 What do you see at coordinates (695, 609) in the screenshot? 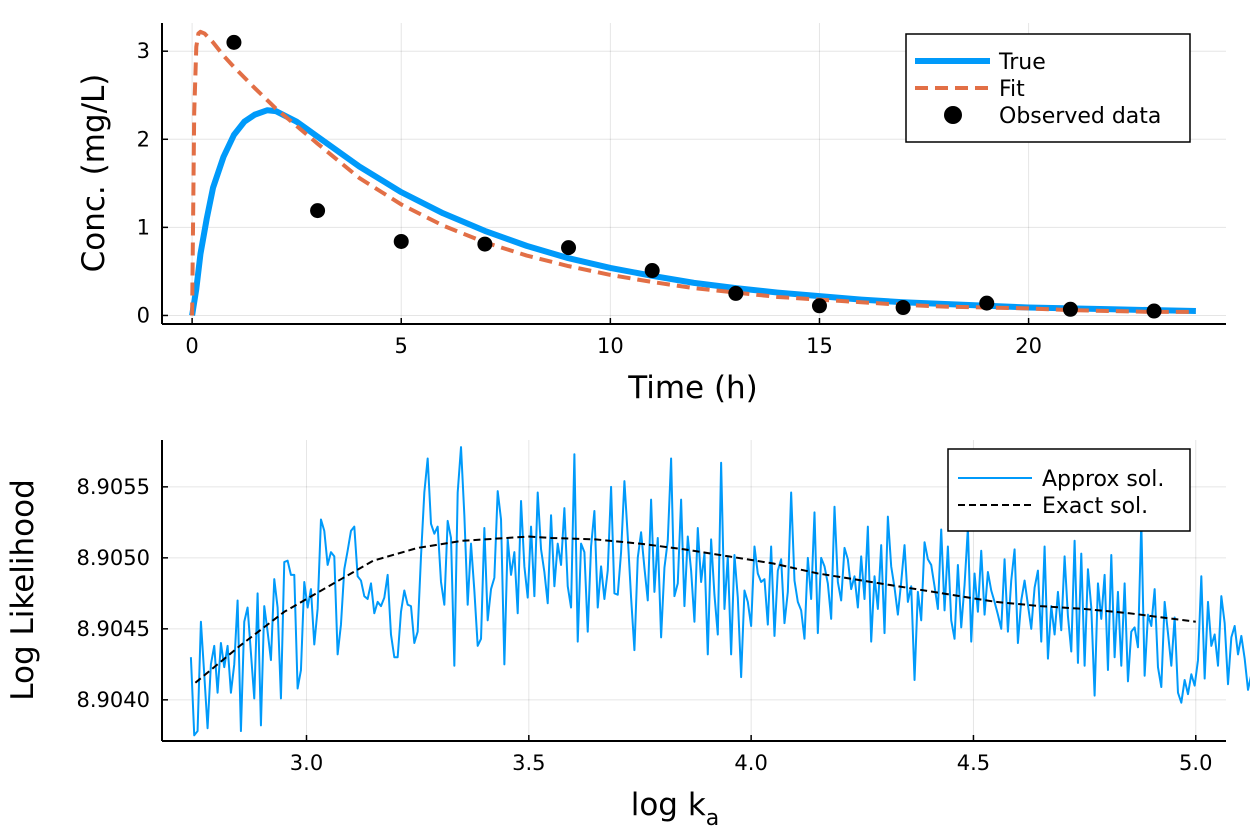
I see `exact-sol-line` at bounding box center [695, 609].